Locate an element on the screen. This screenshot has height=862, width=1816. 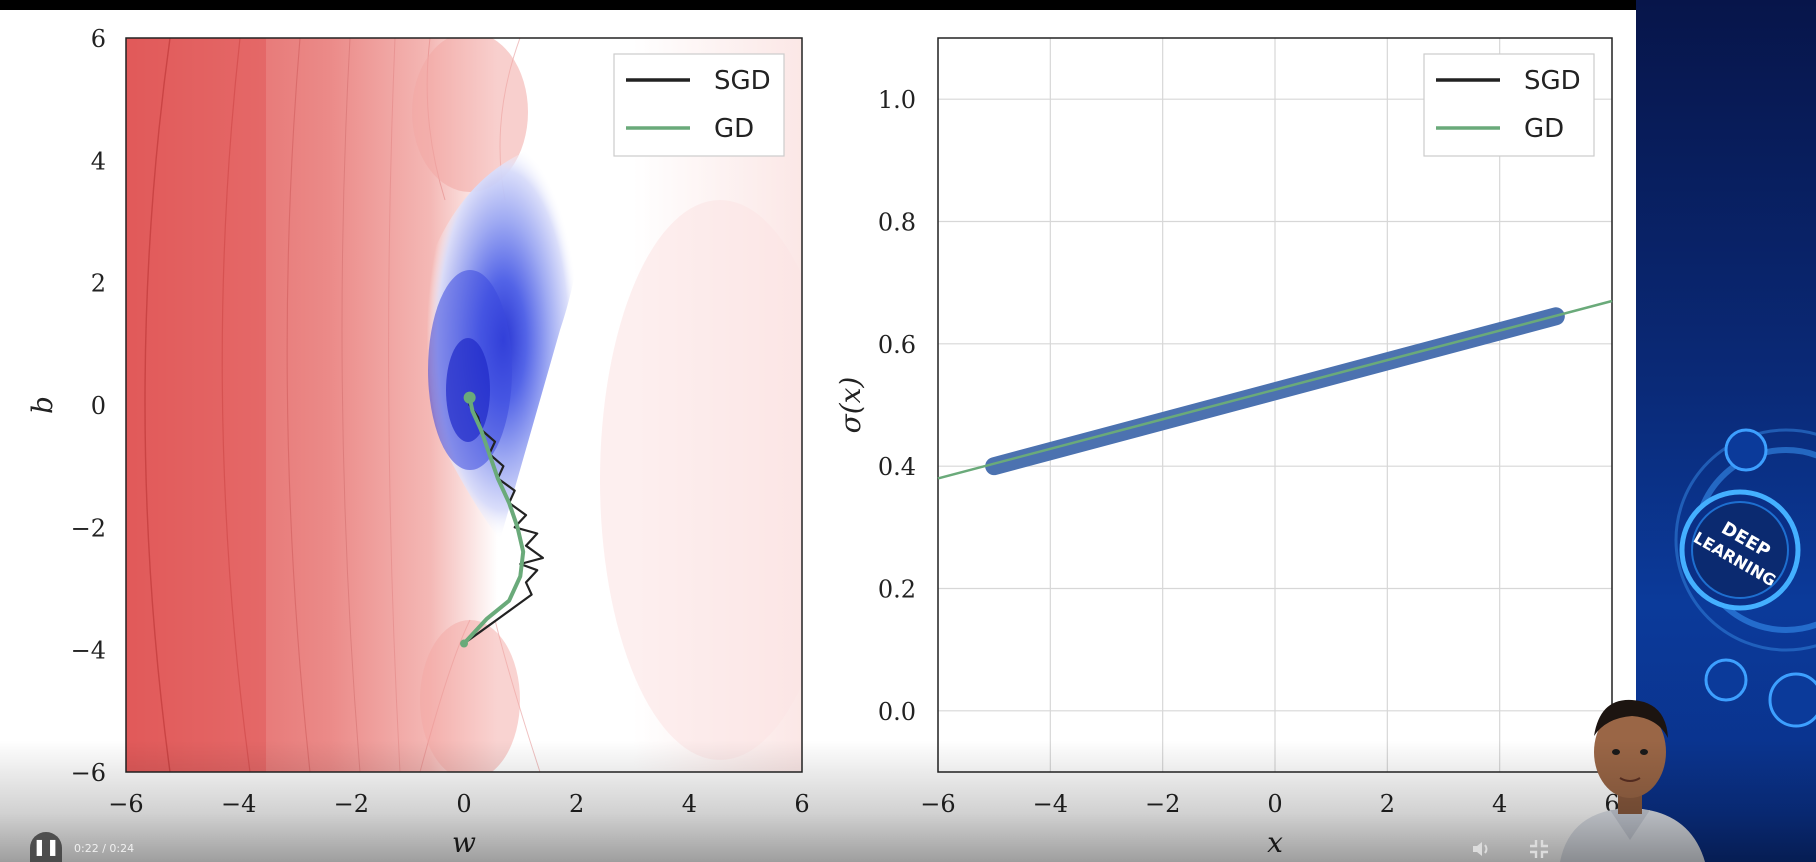
left-x-tick: −6 is located at coordinates (125, 804).